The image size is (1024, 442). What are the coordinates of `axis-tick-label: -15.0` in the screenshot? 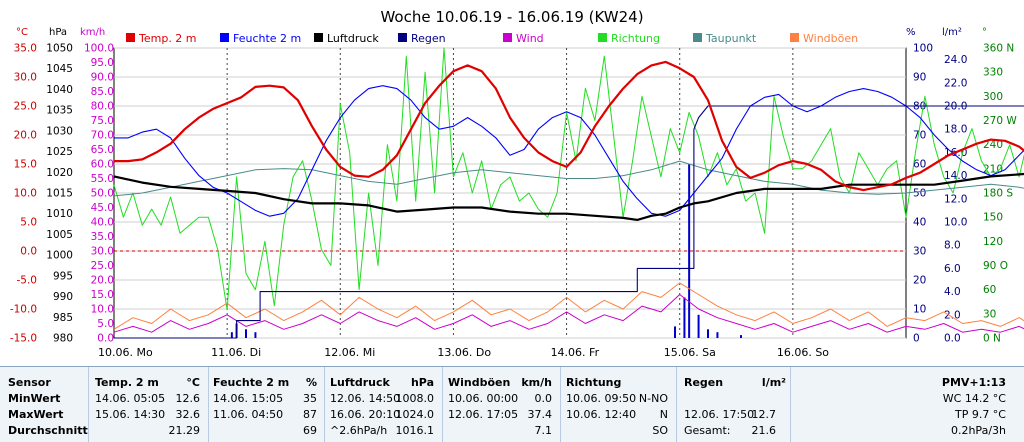 It's located at (23, 339).